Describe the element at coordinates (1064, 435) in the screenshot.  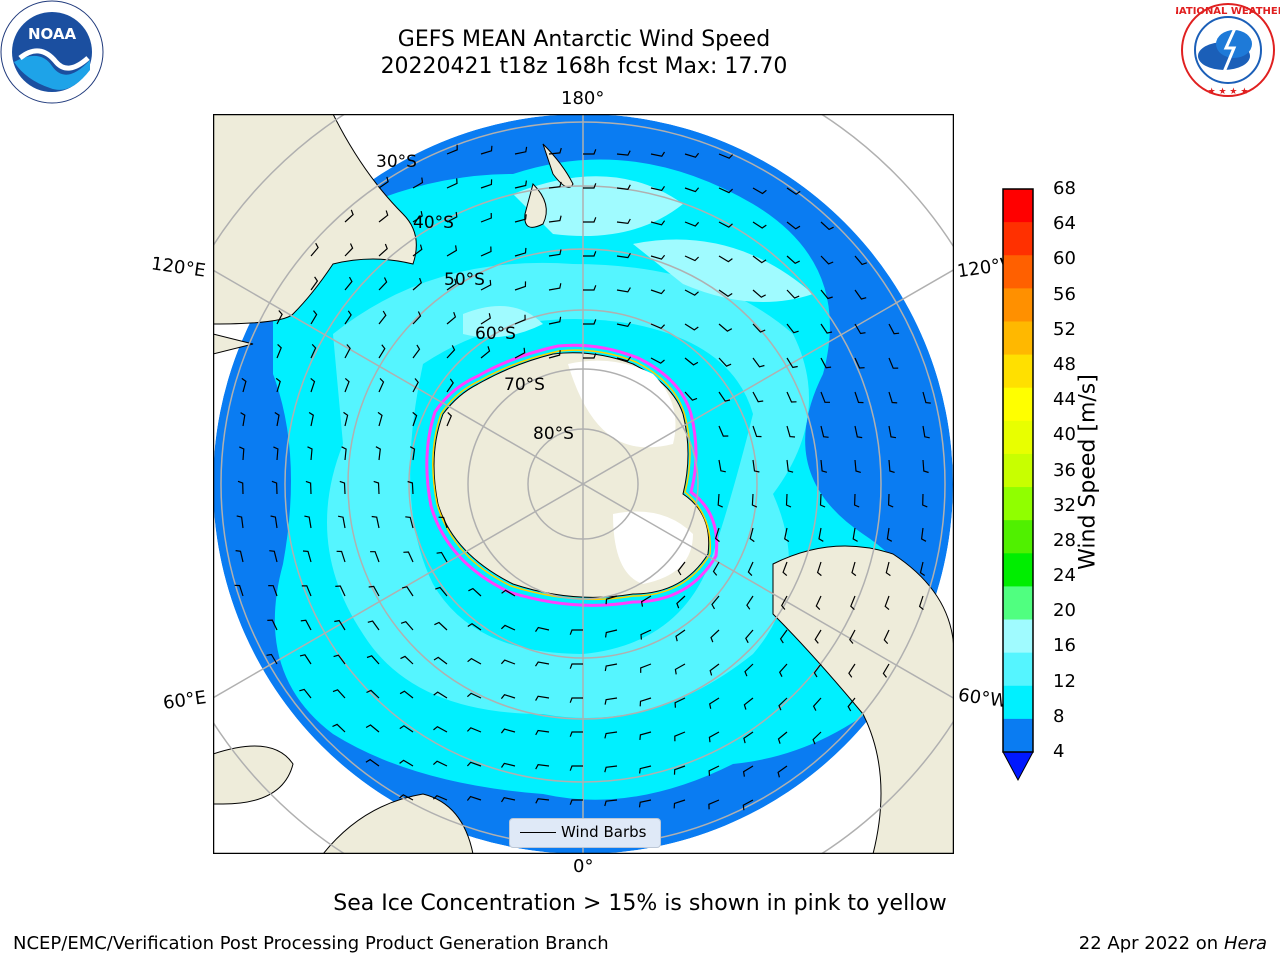
I see `colorbar-tick-label: 40` at that location.